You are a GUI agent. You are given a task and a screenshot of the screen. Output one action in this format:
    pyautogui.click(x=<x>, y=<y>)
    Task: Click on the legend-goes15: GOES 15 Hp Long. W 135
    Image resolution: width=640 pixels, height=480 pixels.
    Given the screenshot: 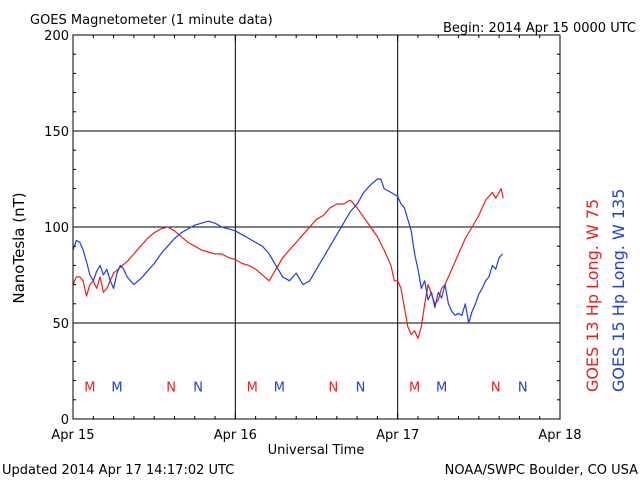 What is the action you would take?
    pyautogui.click(x=618, y=290)
    